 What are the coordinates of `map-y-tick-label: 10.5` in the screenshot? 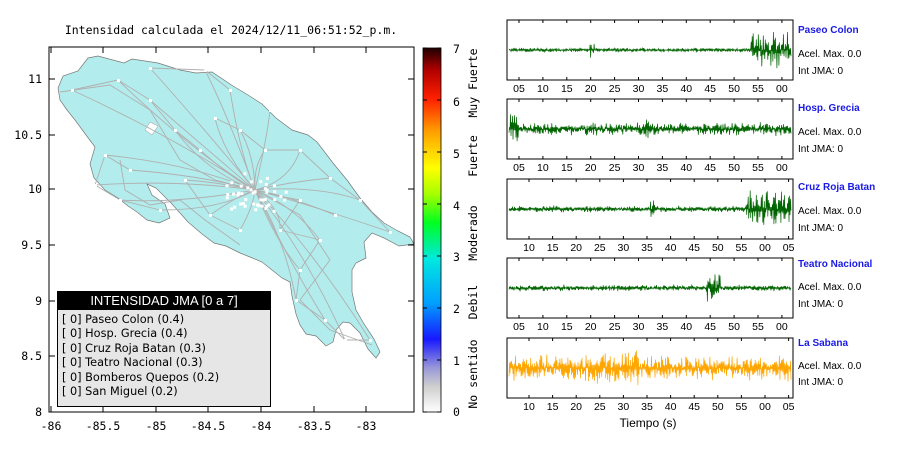 It's located at (28, 135).